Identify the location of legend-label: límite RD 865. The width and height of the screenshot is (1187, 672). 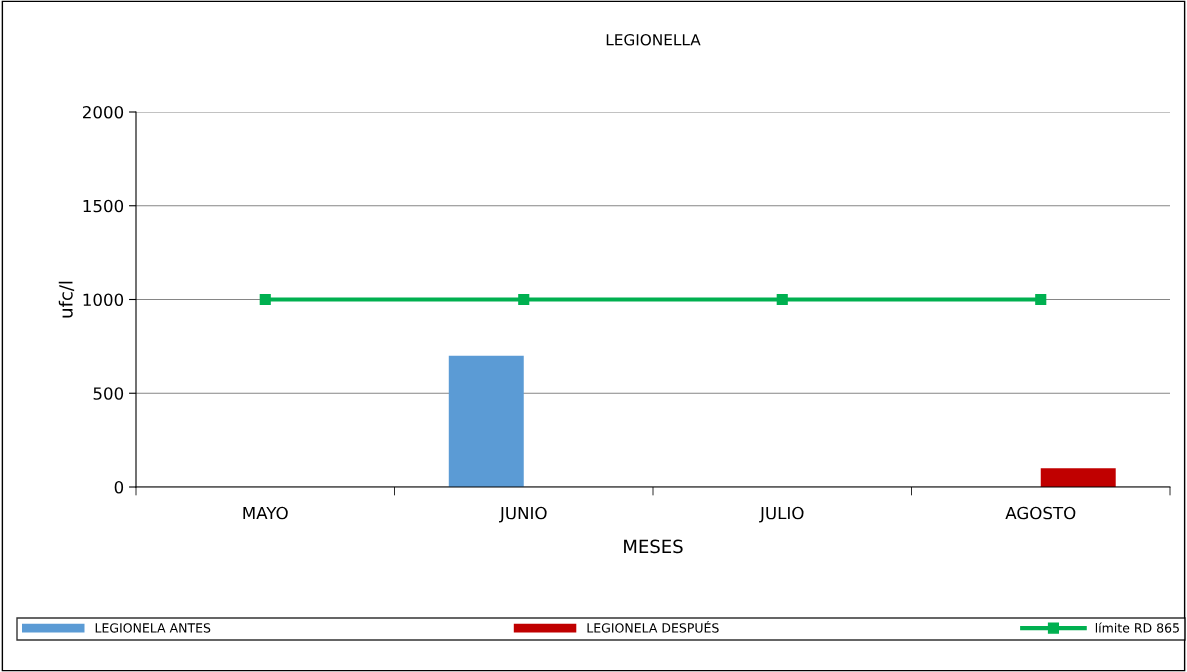
(1137, 627).